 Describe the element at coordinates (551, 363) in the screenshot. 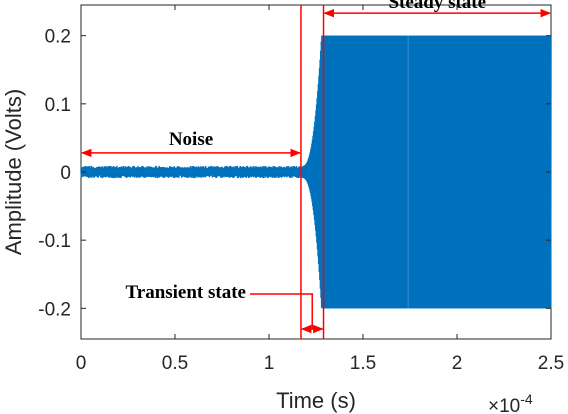

I see `x-tick-label: 2.5` at that location.